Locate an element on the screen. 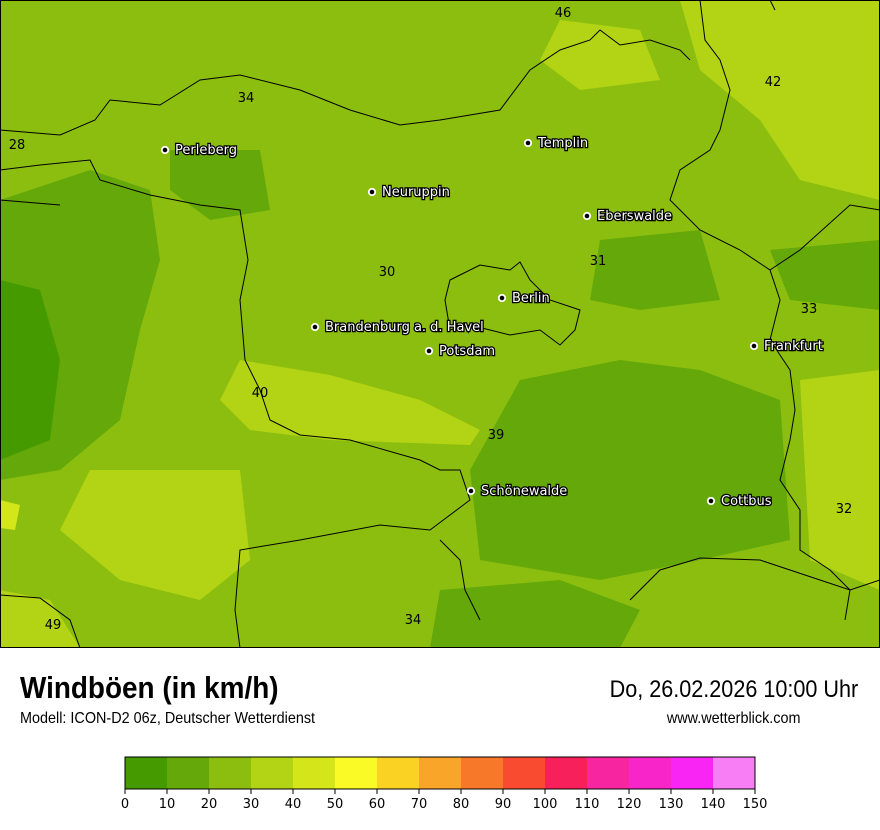 This screenshot has width=880, height=830. legend-tick-label: 0 is located at coordinates (125, 804).